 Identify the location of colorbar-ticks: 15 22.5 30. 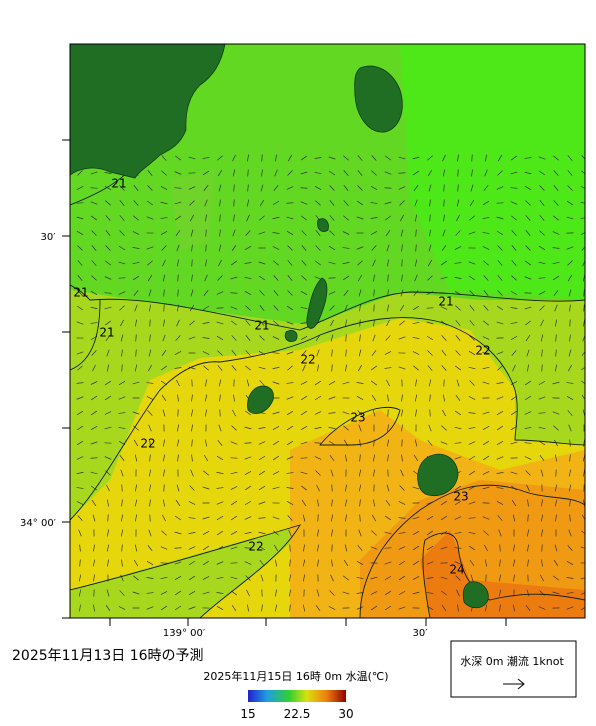
(296, 714).